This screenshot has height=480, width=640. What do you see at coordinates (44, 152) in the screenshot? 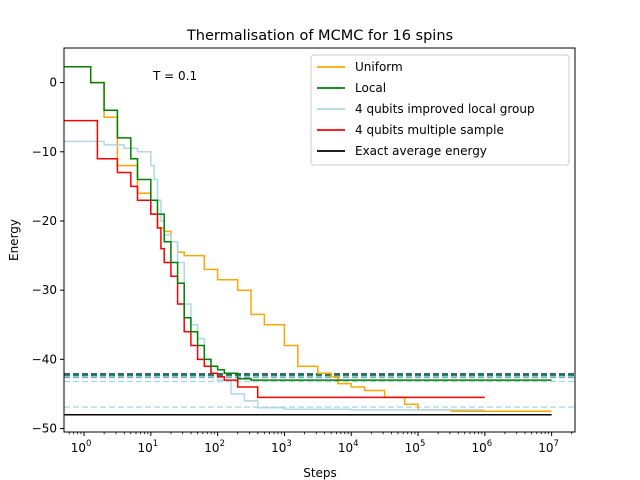
I see `y-tick-label-1: −10` at bounding box center [44, 152].